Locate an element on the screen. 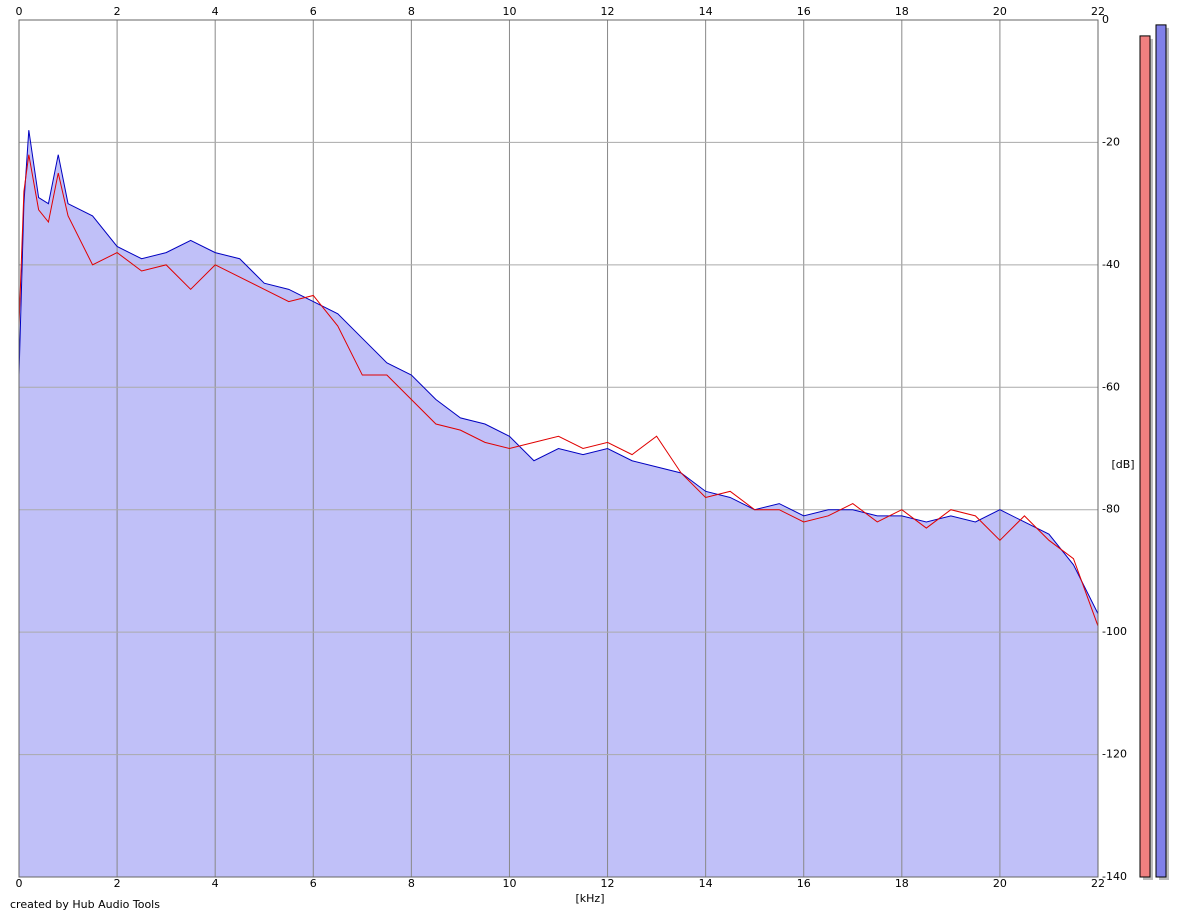 The image size is (1180, 917). x-tick-label: 2 is located at coordinates (117, 883).